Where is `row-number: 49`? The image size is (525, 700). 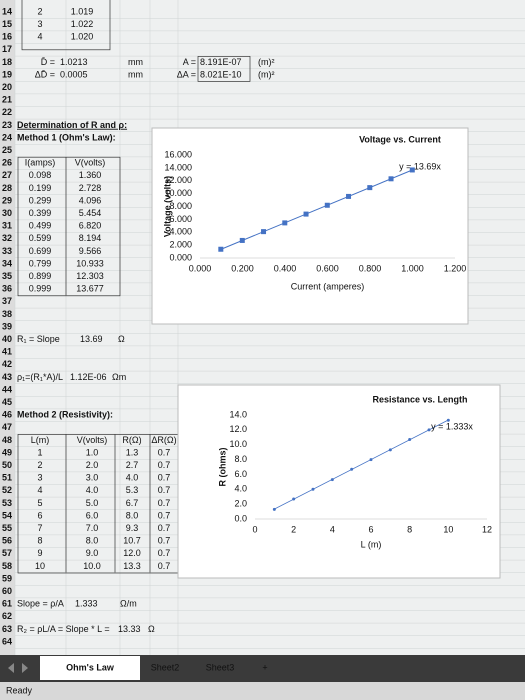
row-number: 49 is located at coordinates (7, 452).